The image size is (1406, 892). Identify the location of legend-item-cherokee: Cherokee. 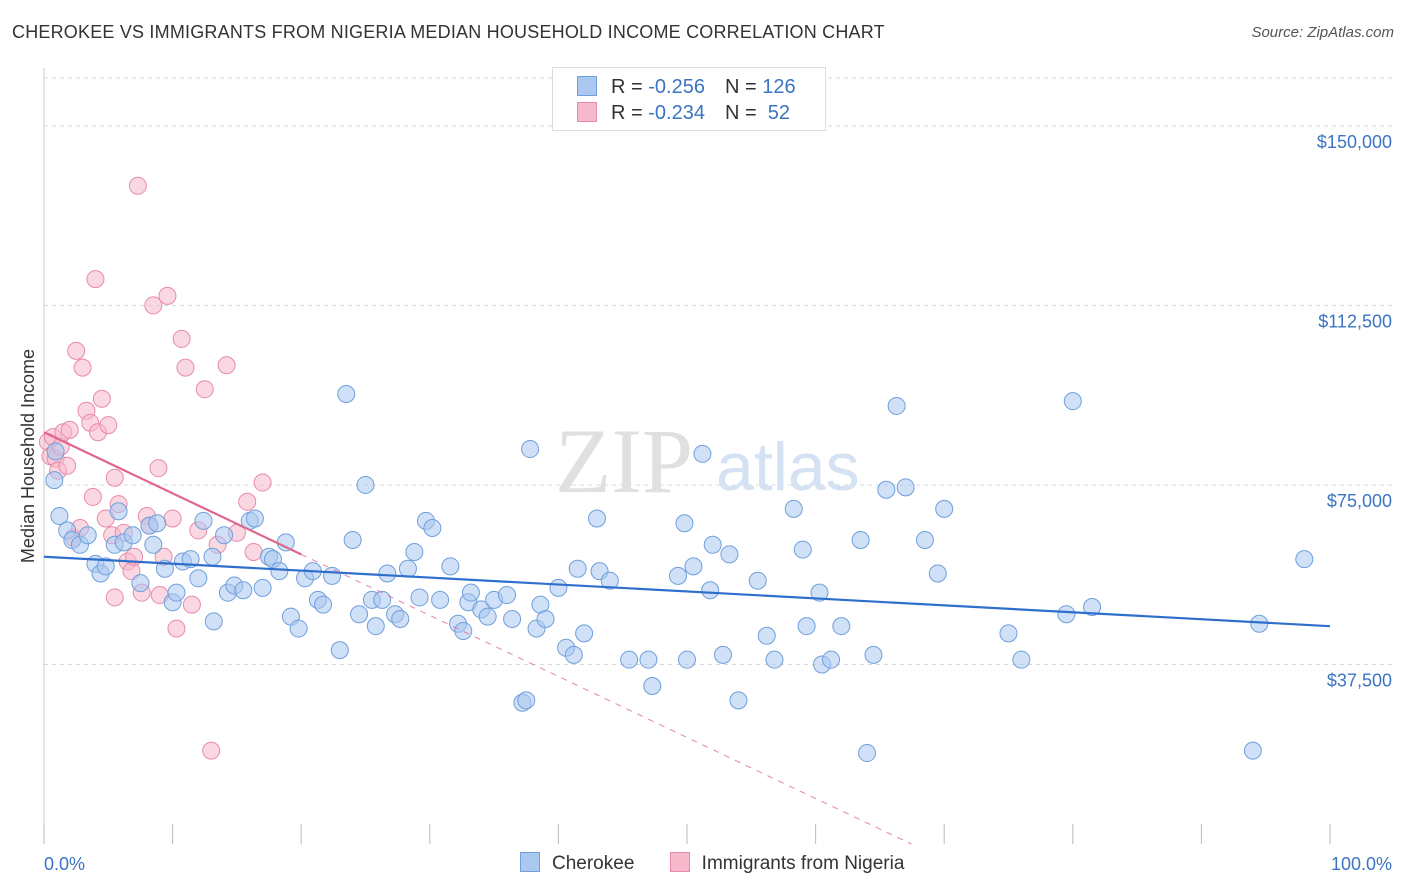
(577, 863).